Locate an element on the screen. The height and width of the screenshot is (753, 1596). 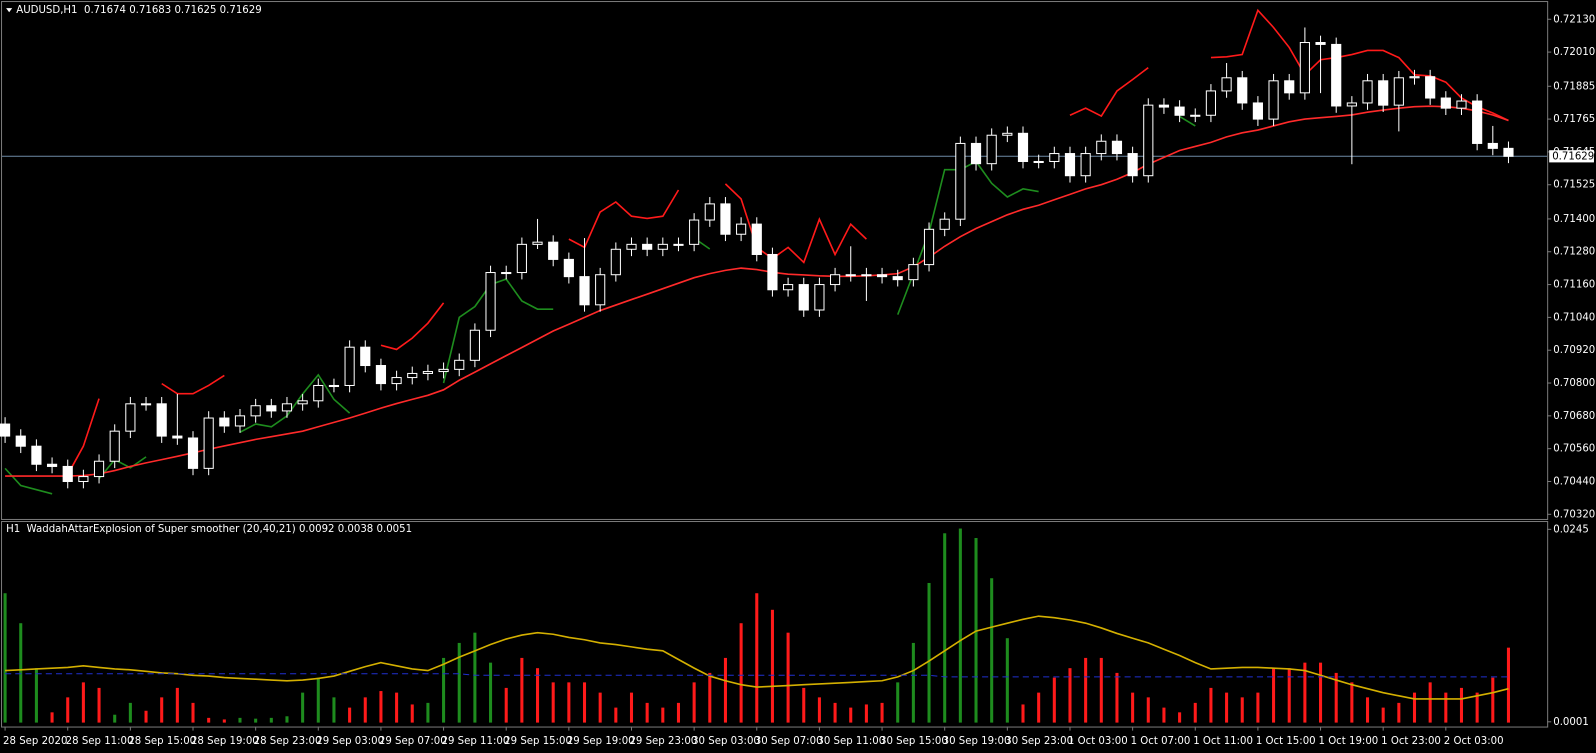
last-price-box is located at coordinates (1571, 156).